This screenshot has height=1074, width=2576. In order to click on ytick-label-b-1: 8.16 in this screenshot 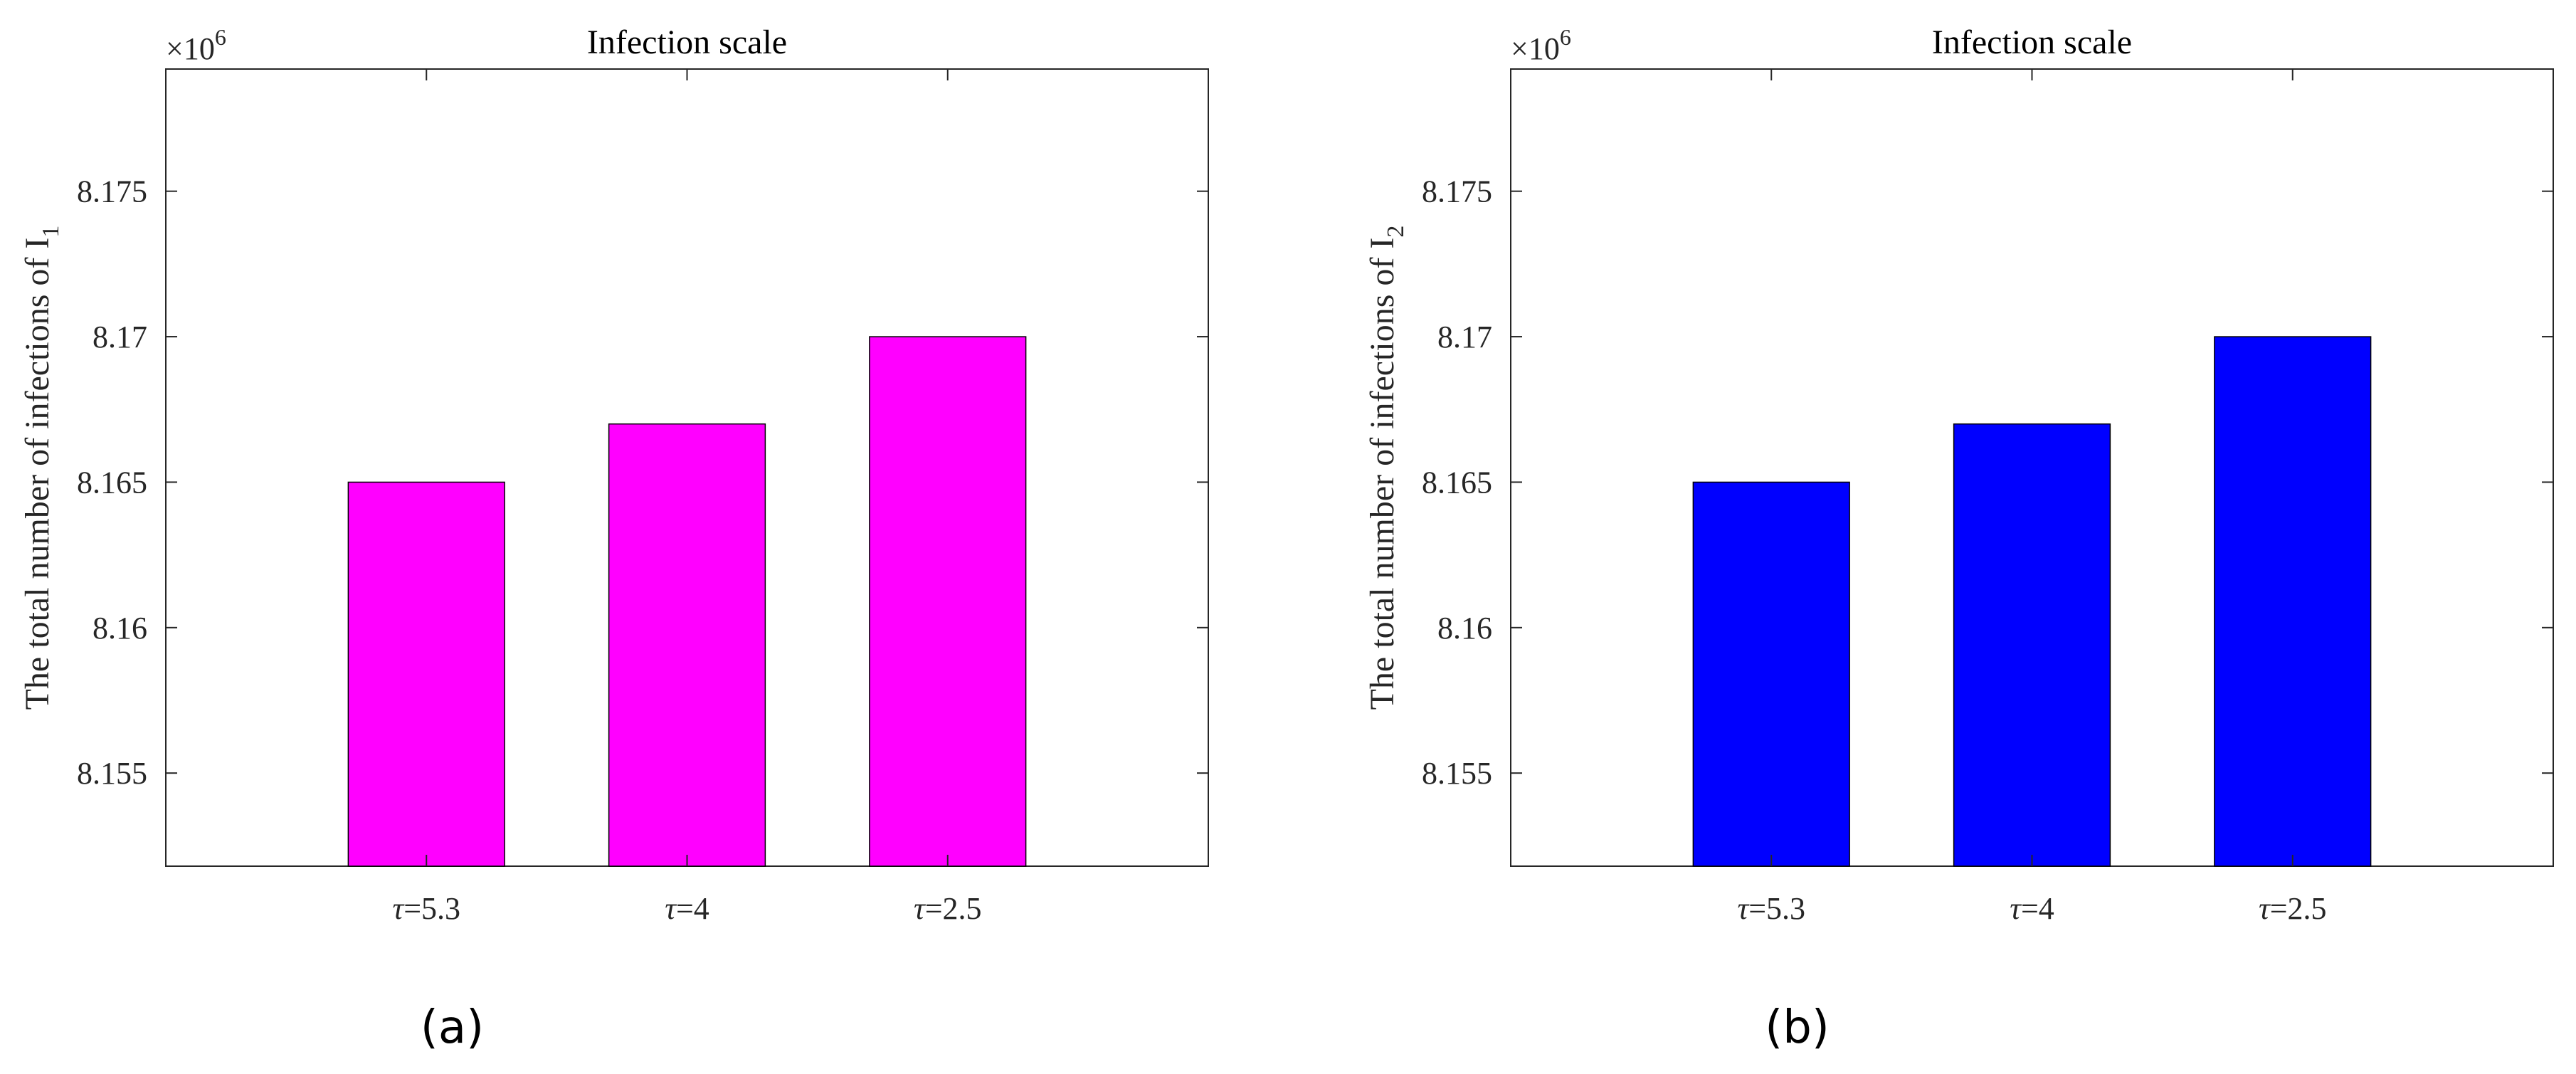, I will do `click(1464, 628)`.